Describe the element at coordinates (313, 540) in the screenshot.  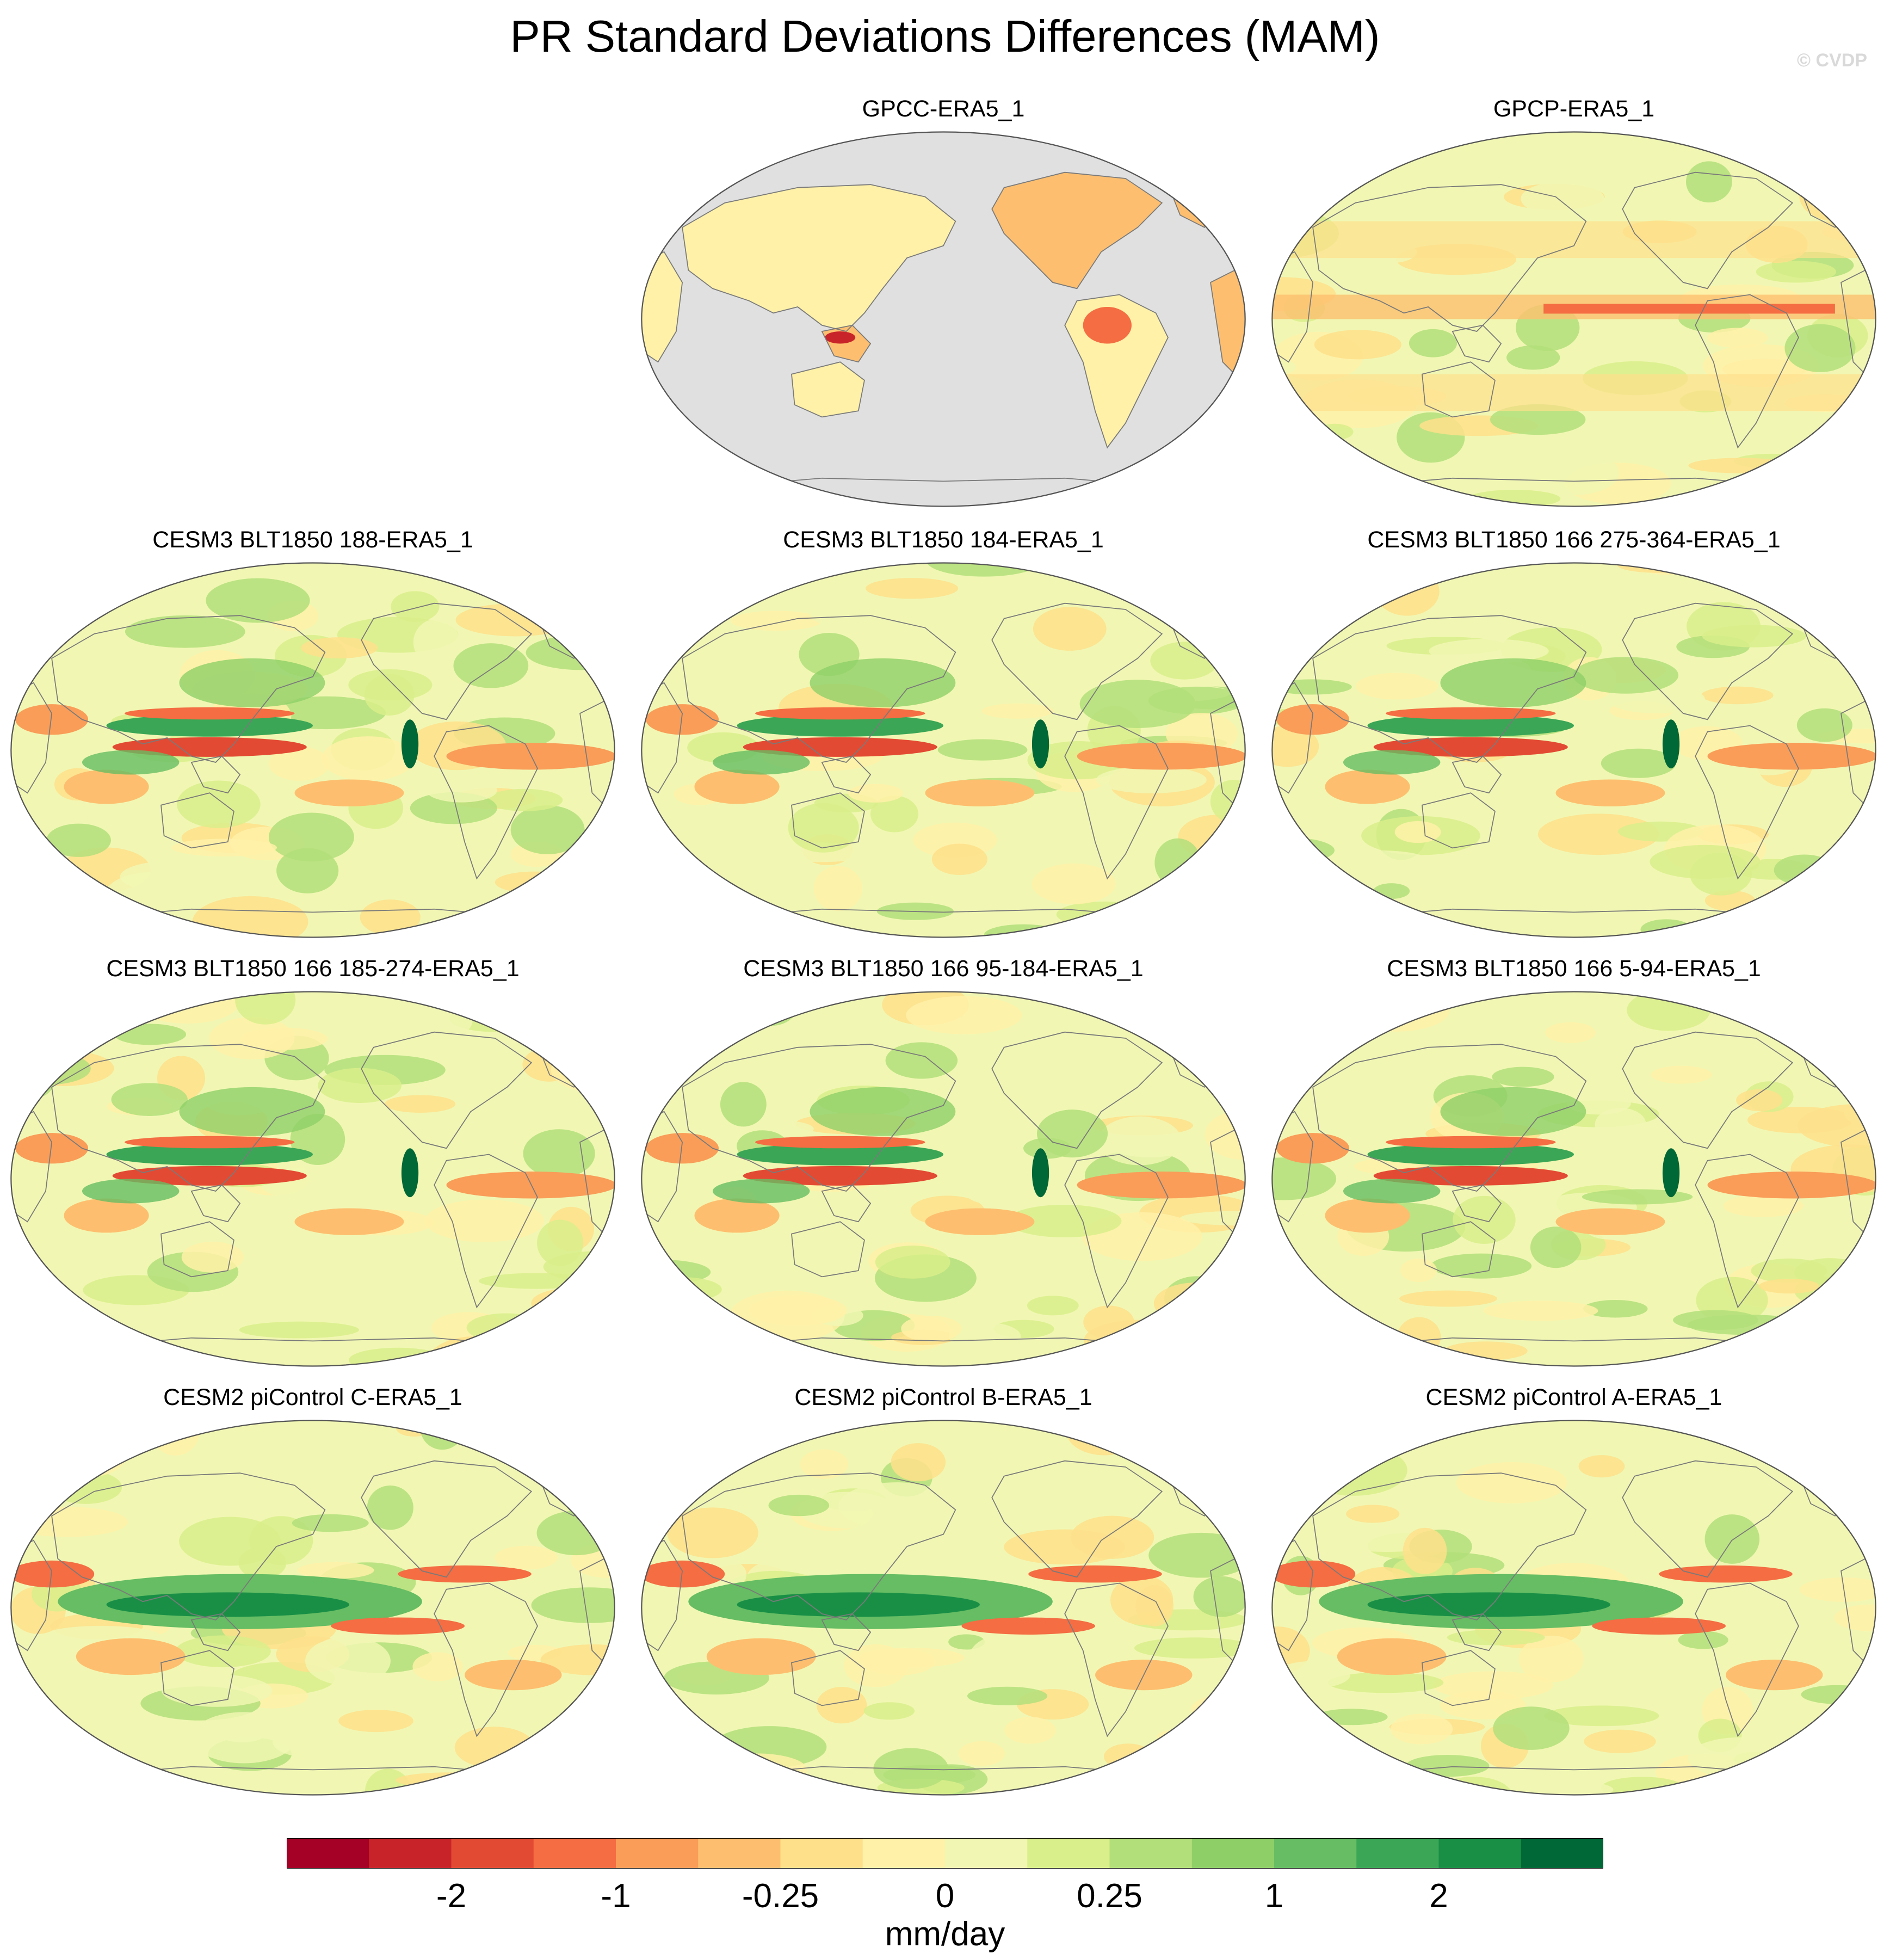
I see `panel-title: CESM3 BLT1850 188-ERA5_1` at that location.